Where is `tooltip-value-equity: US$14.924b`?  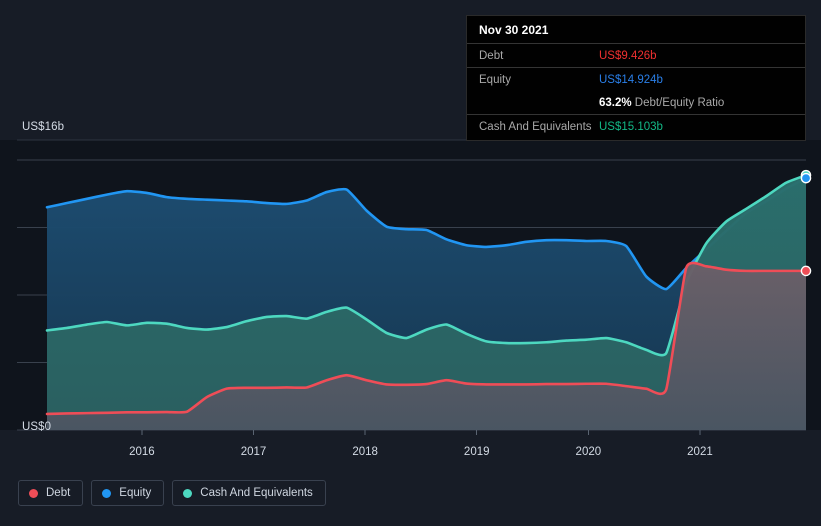
tooltip-value-equity: US$14.924b is located at coordinates (631, 79).